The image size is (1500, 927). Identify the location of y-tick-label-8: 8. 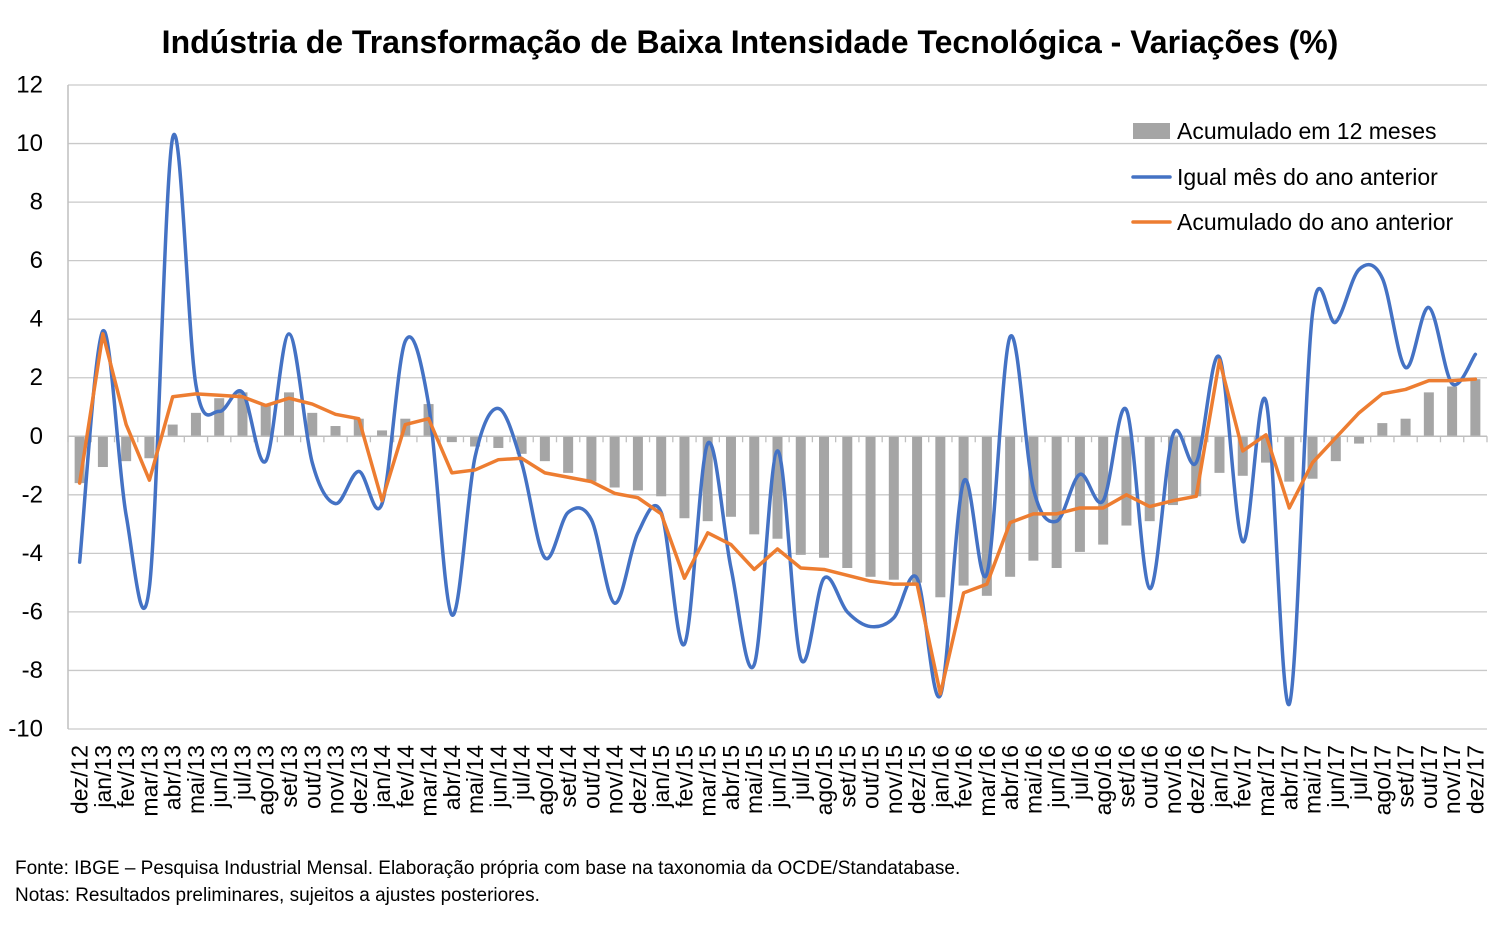
(36, 202).